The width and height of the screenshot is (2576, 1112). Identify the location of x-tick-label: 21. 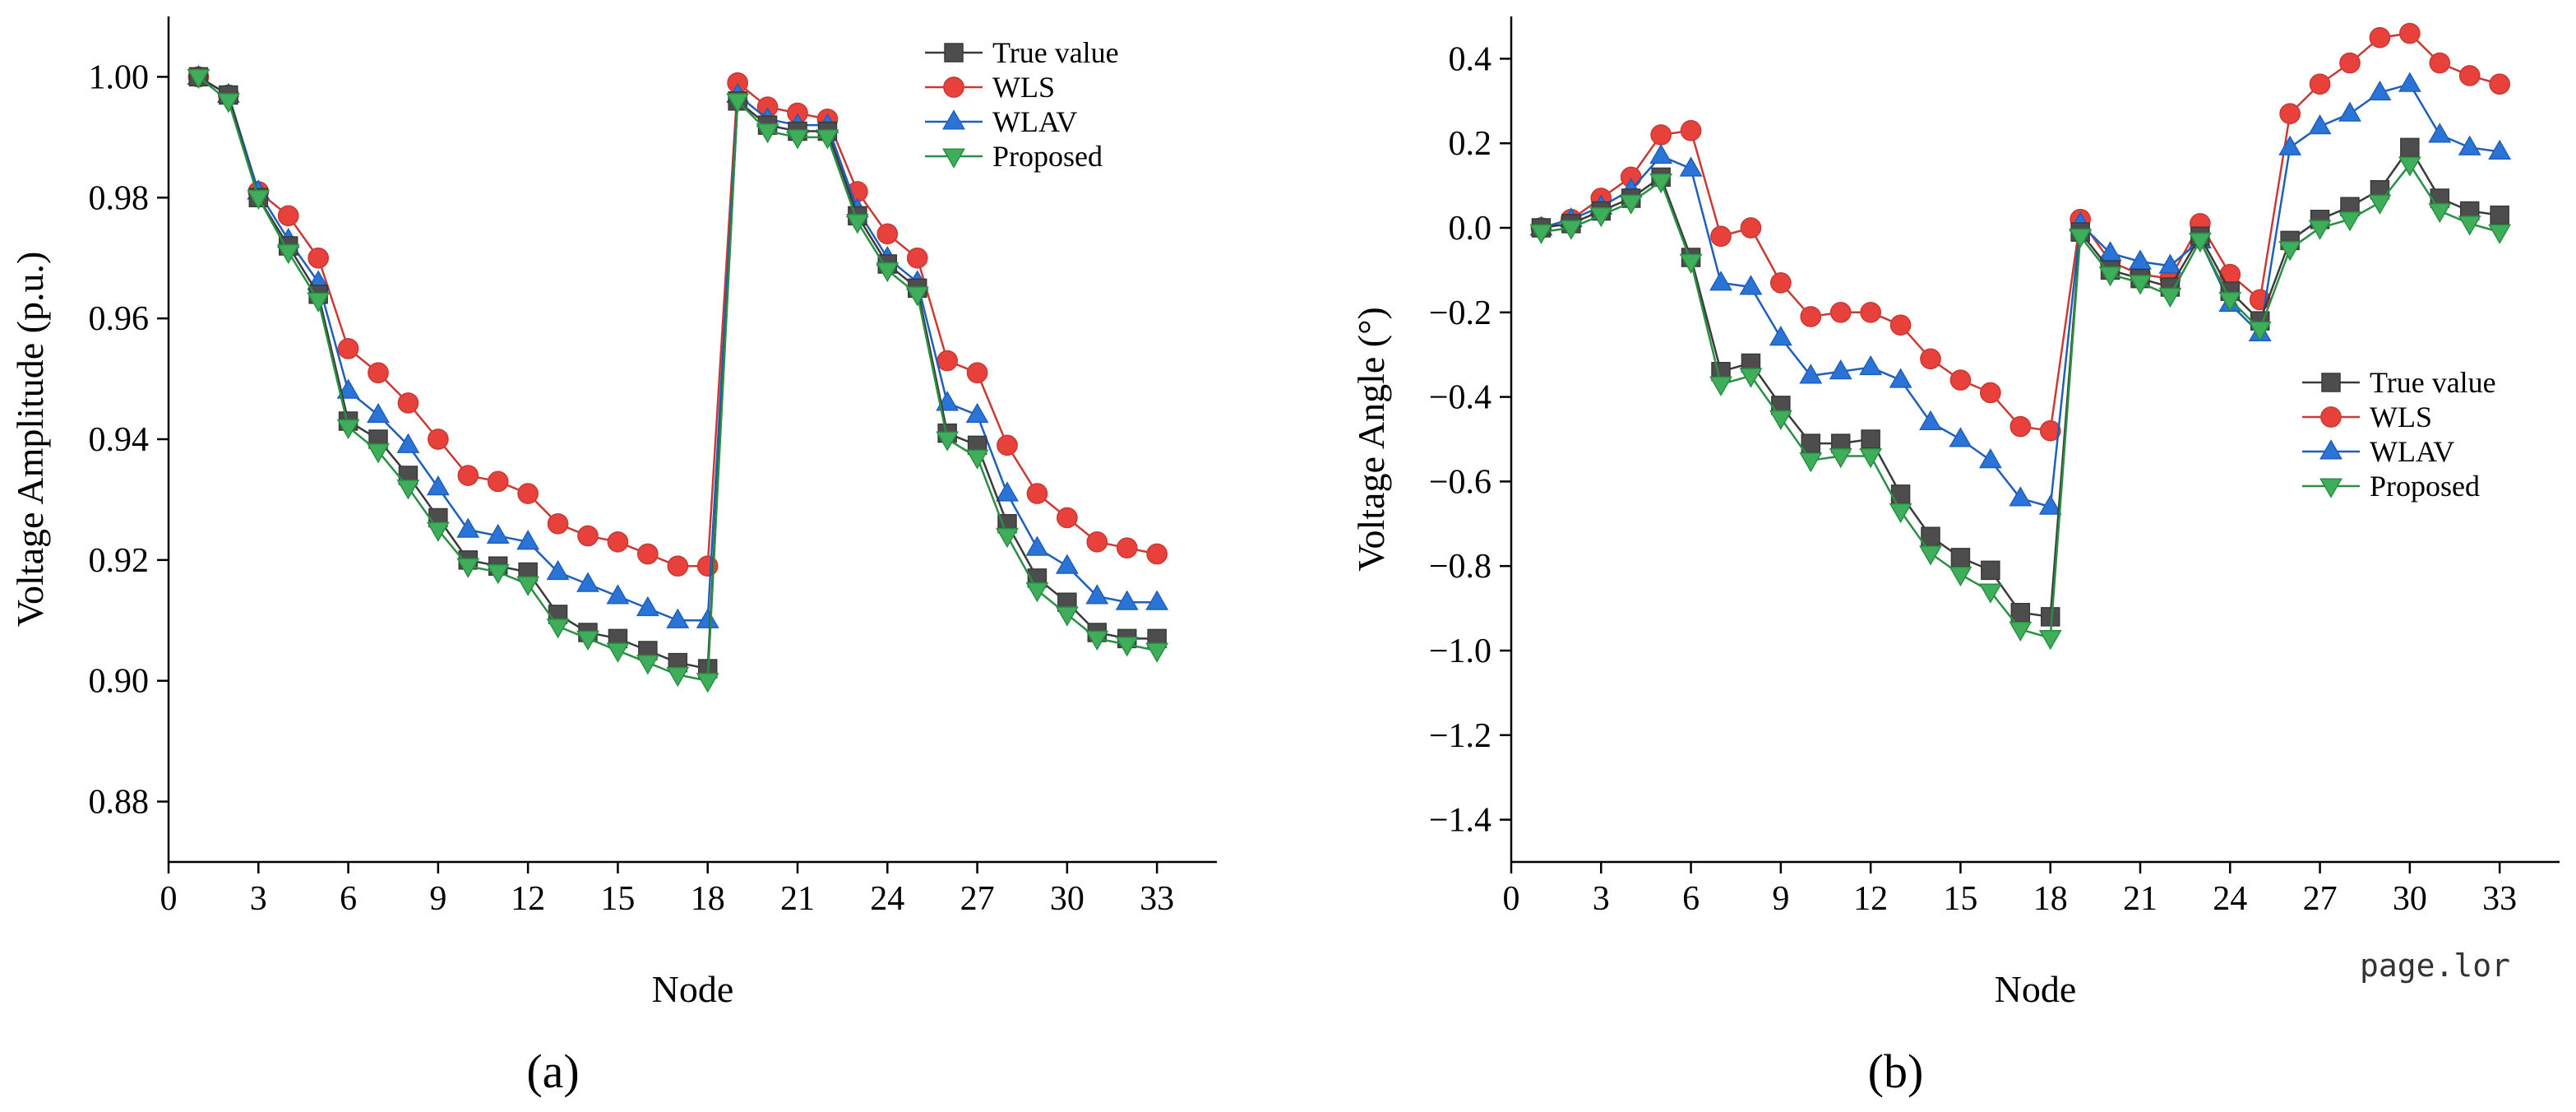
(797, 899).